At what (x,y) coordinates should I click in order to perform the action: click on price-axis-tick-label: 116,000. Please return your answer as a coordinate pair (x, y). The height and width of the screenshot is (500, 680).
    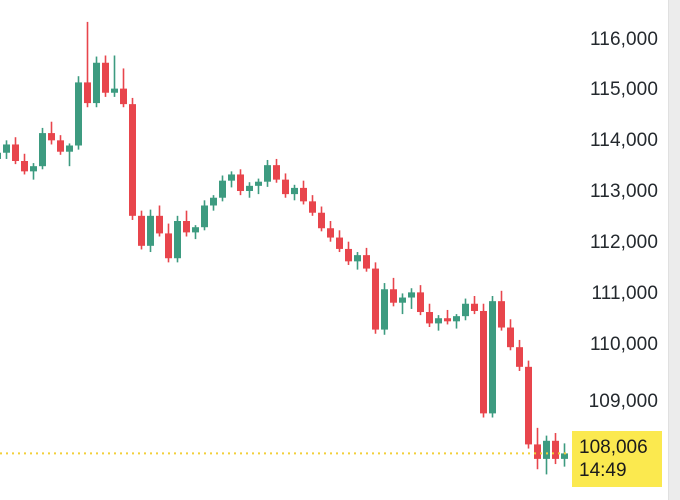
    Looking at the image, I should click on (624, 39).